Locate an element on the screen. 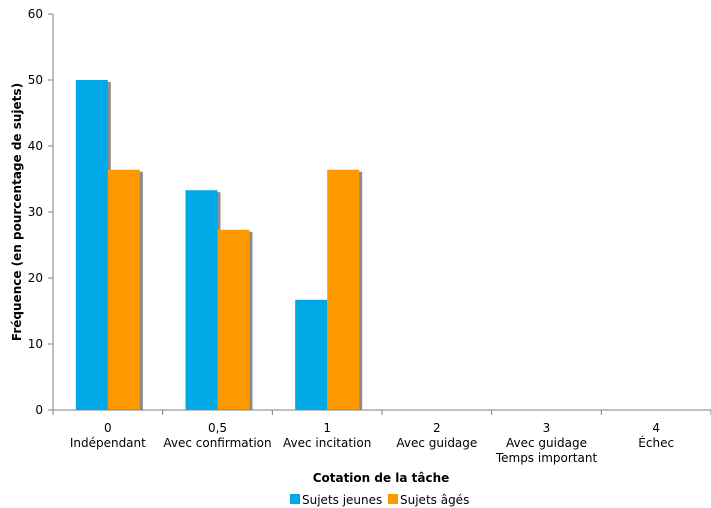  y-tick-label: 0 is located at coordinates (39, 410).